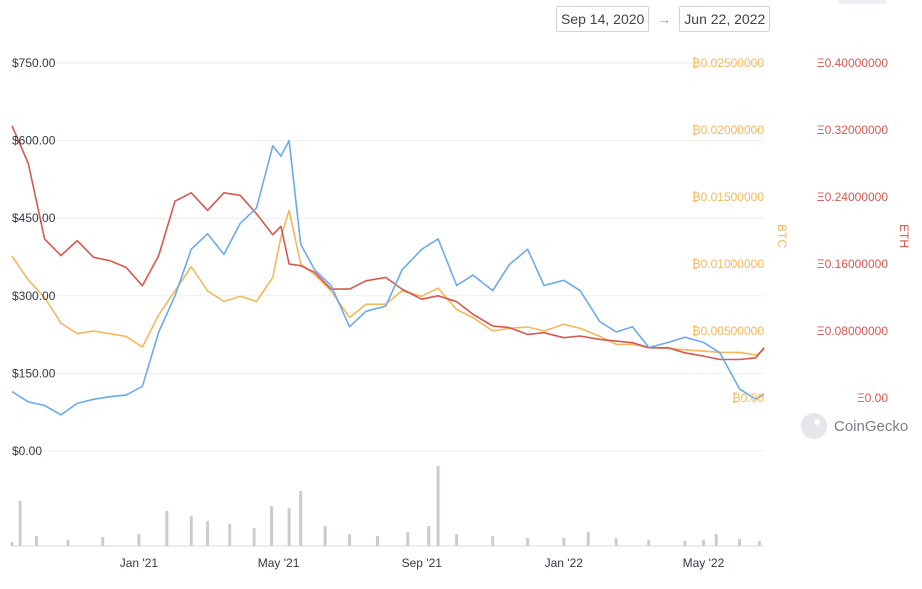 This screenshot has height=589, width=922. I want to click on btc-tick-label: ₿0.02500000, so click(728, 63).